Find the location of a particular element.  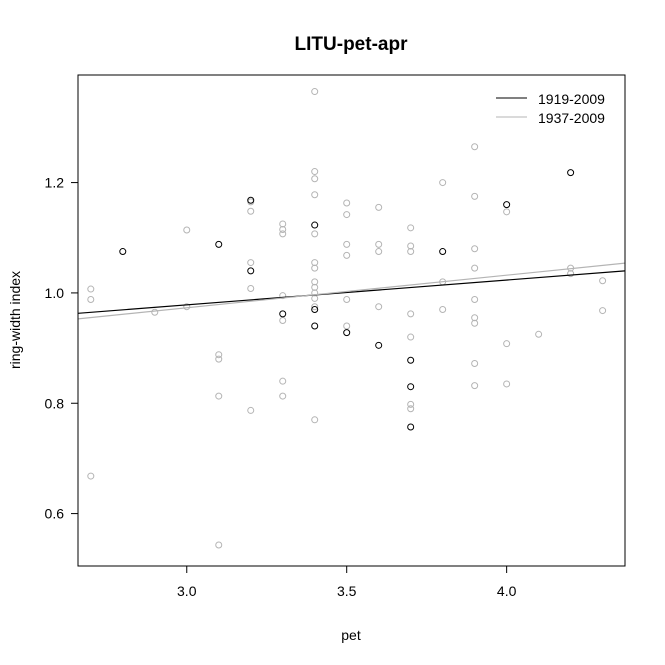

x-axis-label: pet is located at coordinates (351, 635).